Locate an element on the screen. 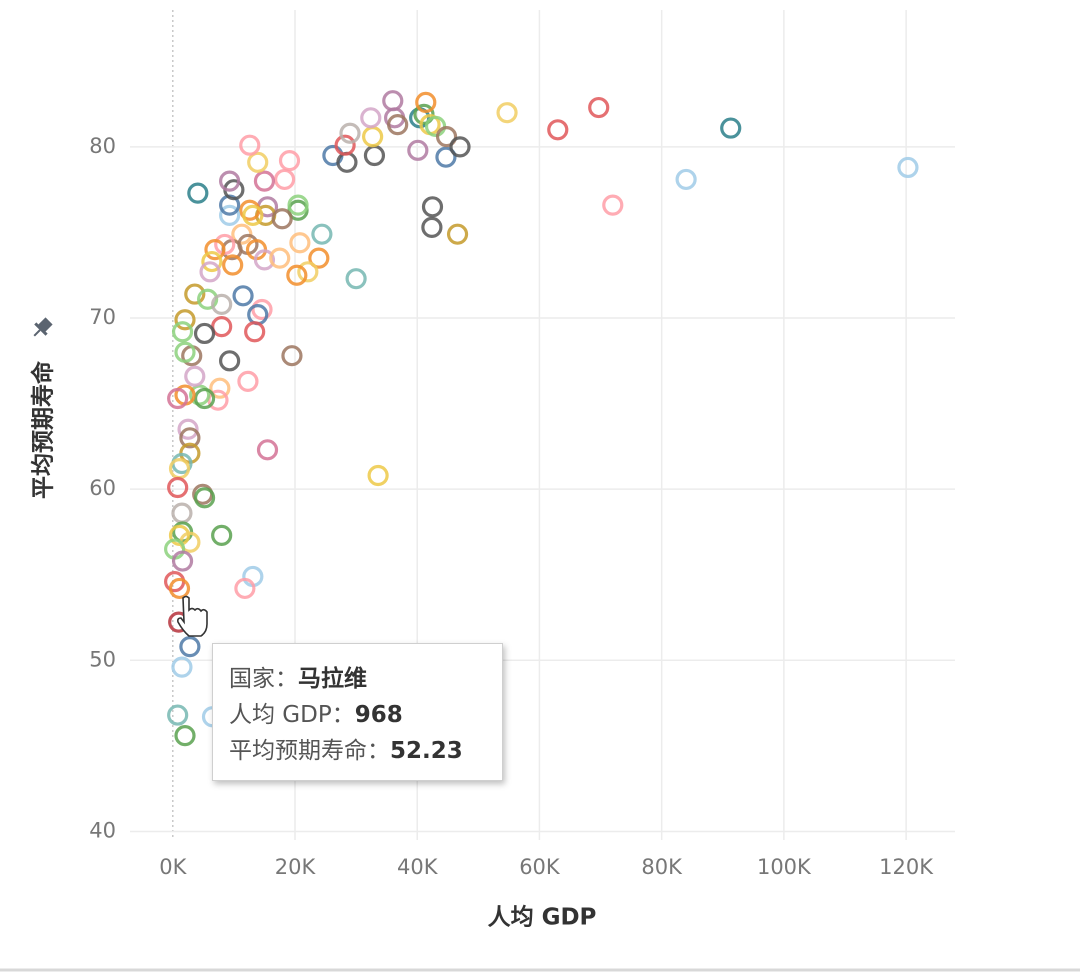 Image resolution: width=1080 pixels, height=976 pixels. tooltip-label: 人均 GDP： is located at coordinates (292, 715).